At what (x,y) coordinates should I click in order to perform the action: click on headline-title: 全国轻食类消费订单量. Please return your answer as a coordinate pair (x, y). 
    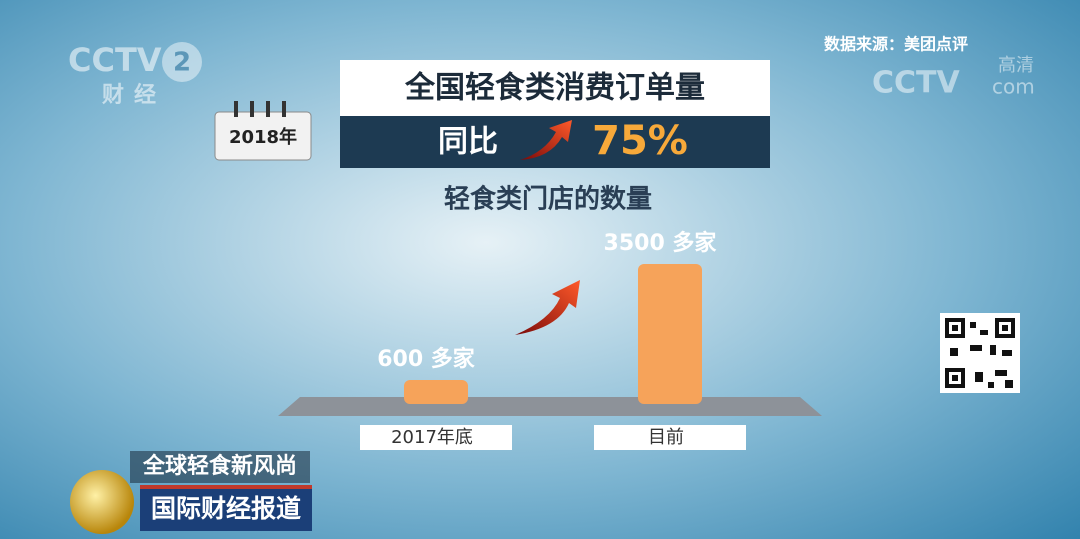
    Looking at the image, I should click on (554, 88).